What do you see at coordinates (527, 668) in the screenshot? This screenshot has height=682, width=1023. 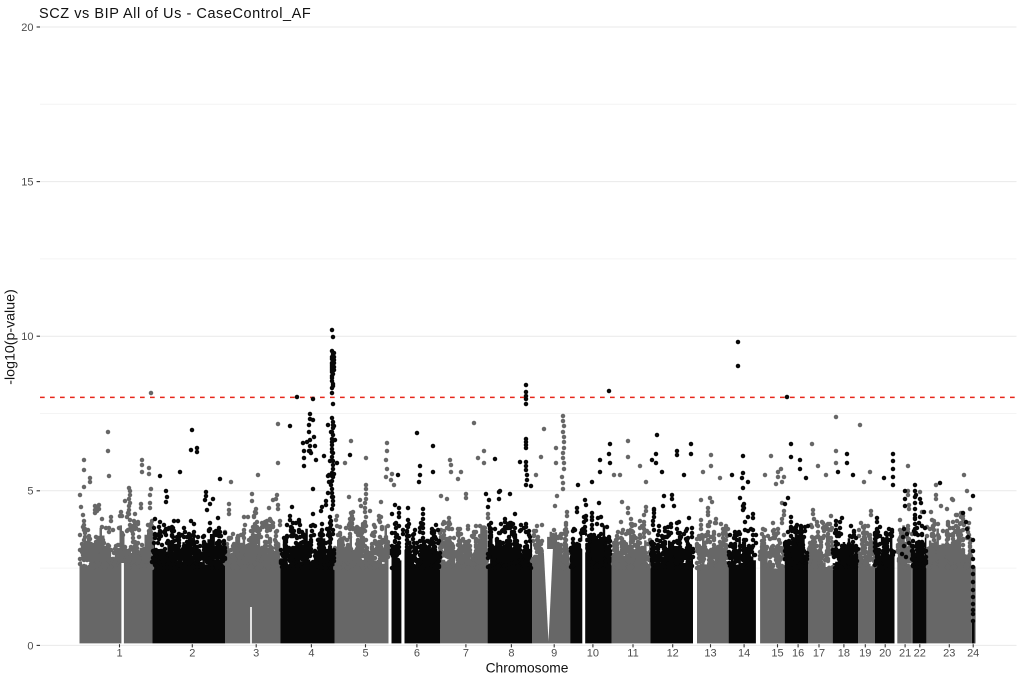 I see `svg-text: Chromosome` at bounding box center [527, 668].